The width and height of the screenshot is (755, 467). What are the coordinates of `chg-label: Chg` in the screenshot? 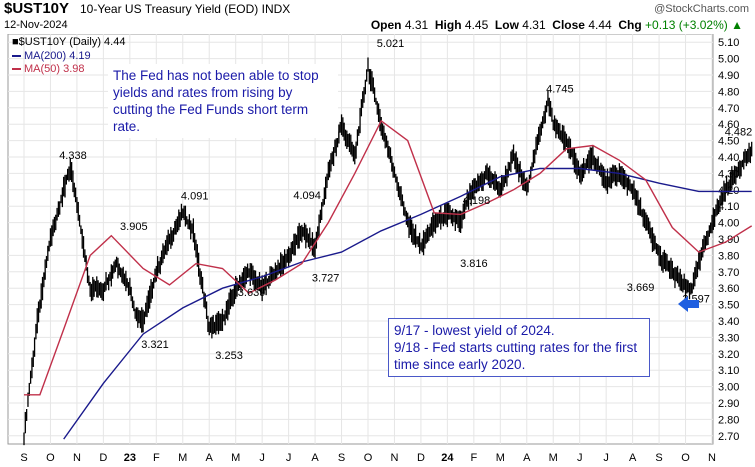 It's located at (630, 25).